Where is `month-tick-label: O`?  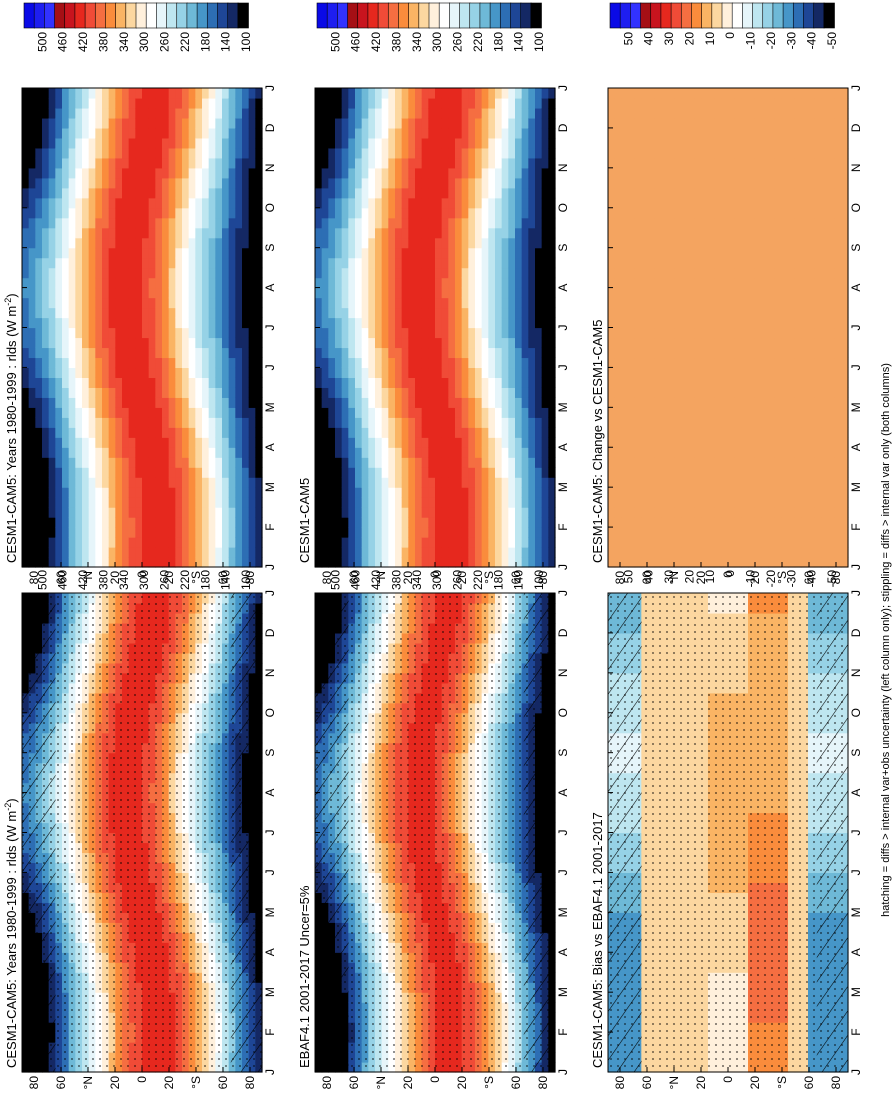 month-tick-label: O is located at coordinates (270, 207).